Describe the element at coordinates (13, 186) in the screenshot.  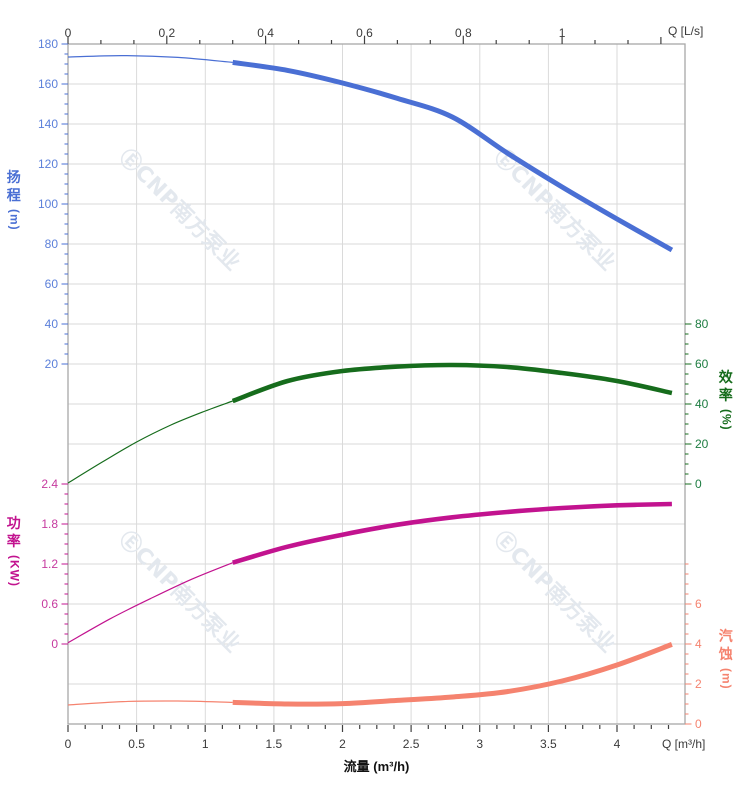
I see `head-axis-title-text: 扬程` at that location.